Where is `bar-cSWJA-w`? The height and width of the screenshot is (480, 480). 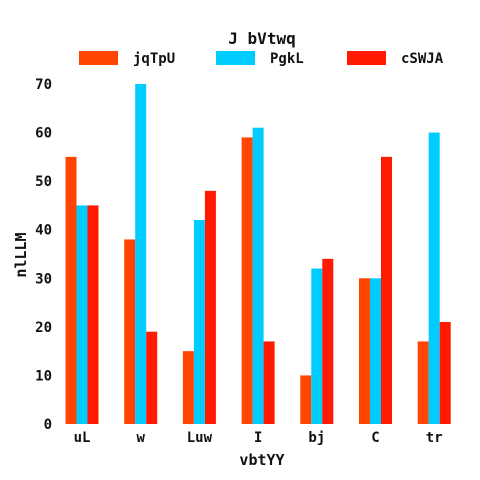 bar-cSWJA-w is located at coordinates (152, 377).